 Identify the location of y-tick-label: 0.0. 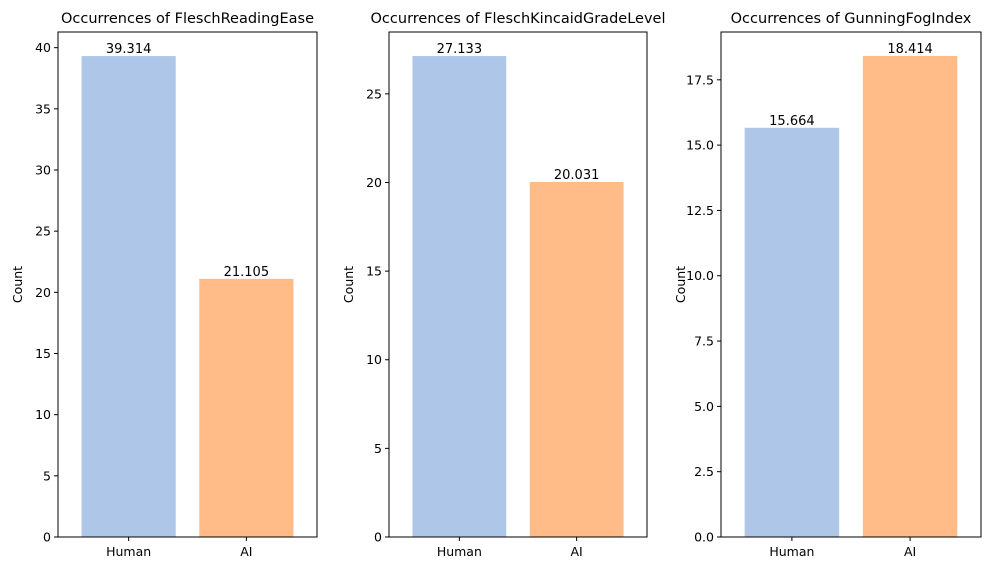
(704, 537).